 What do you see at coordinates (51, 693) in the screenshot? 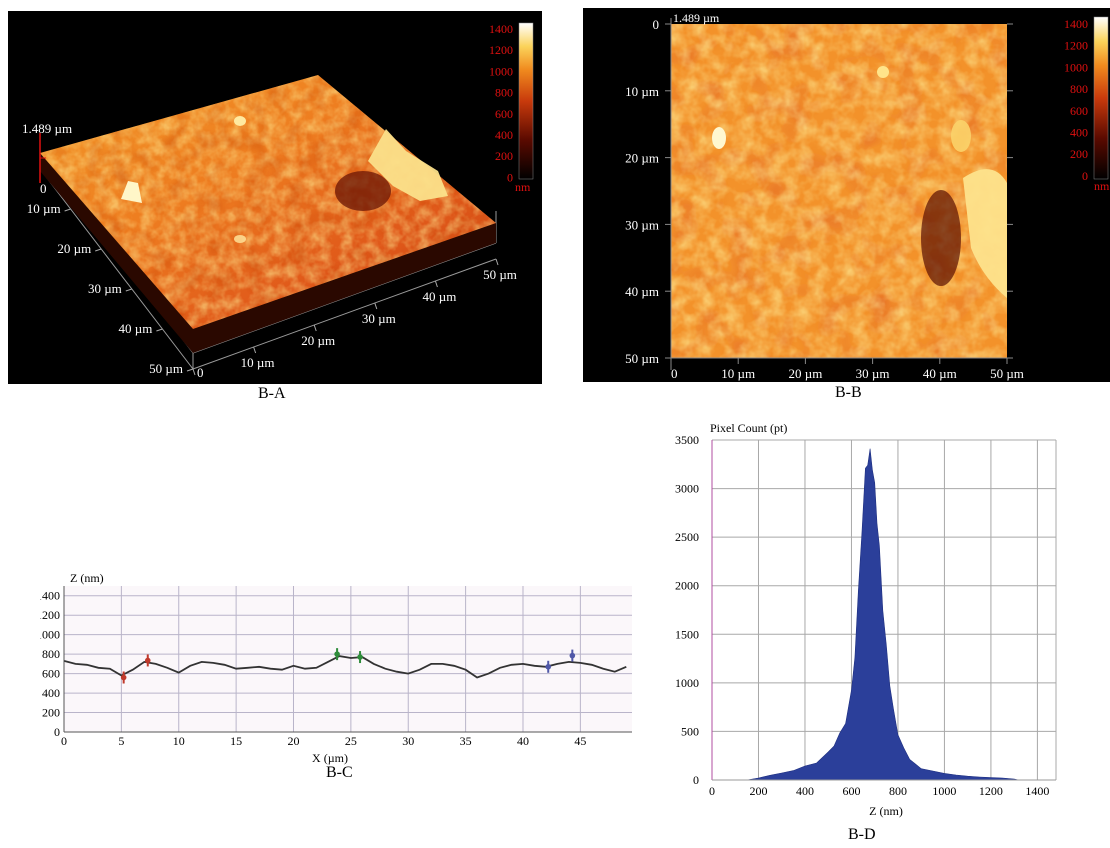
I see `profile-y-tick-label: 400` at bounding box center [51, 693].